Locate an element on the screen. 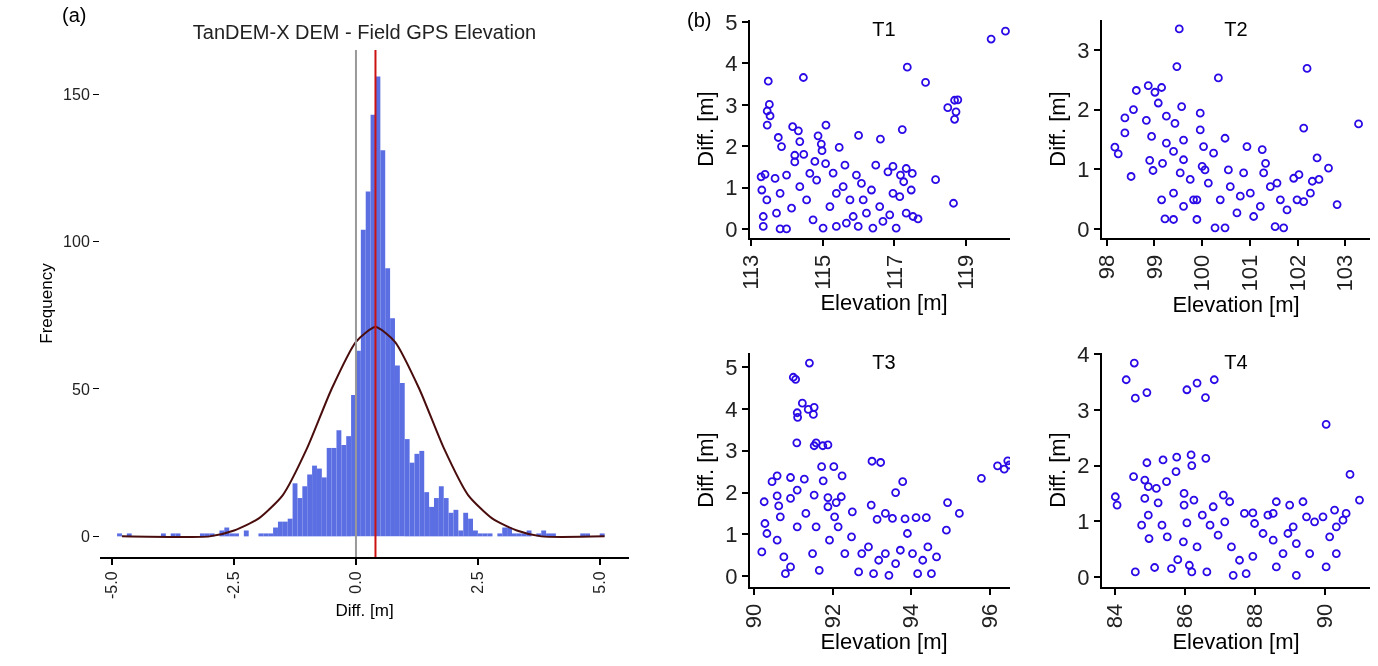 The image size is (1378, 666). y-tick-label: 150 is located at coordinates (76, 94).